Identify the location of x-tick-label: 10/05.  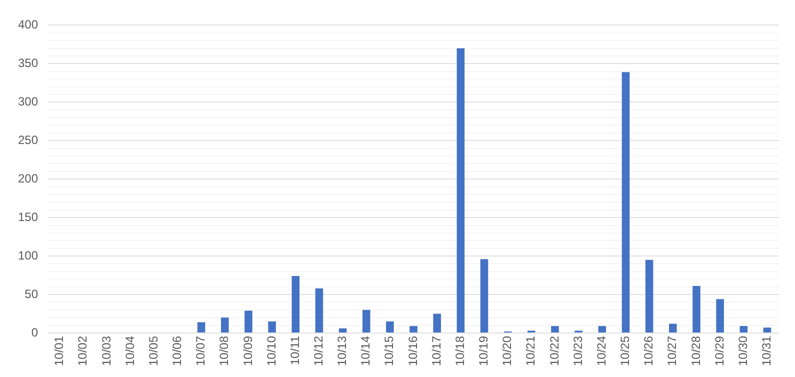
(153, 351).